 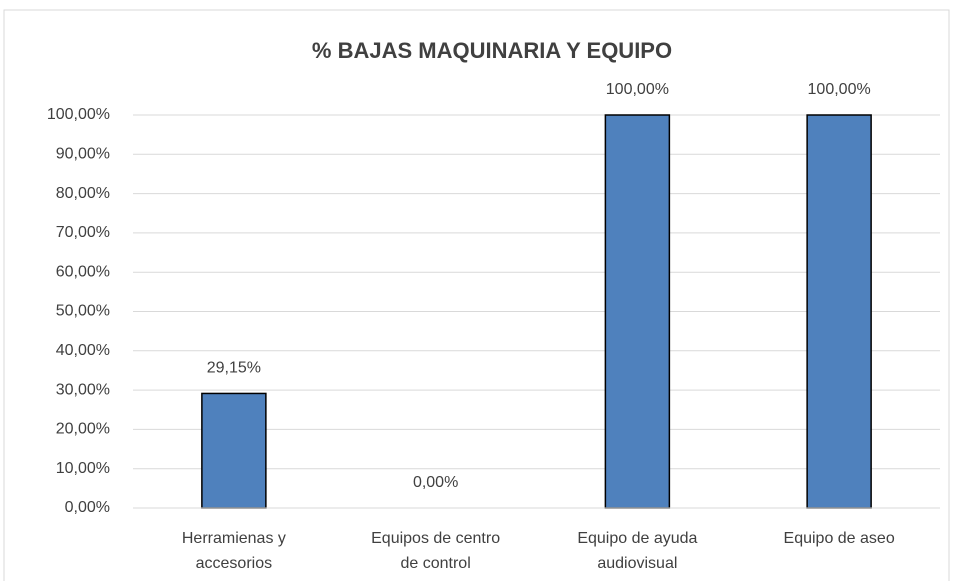 I want to click on x-tick-label-box: Equipo de aseo, so click(x=839, y=538).